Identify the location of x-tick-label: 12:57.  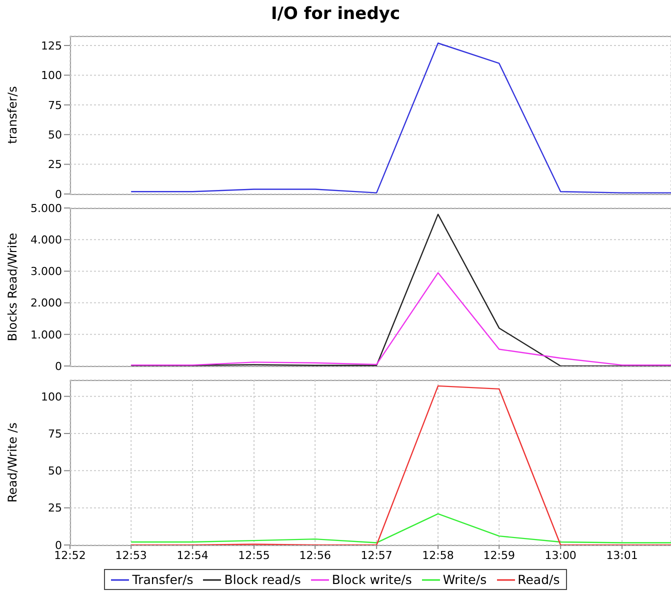
(376, 555).